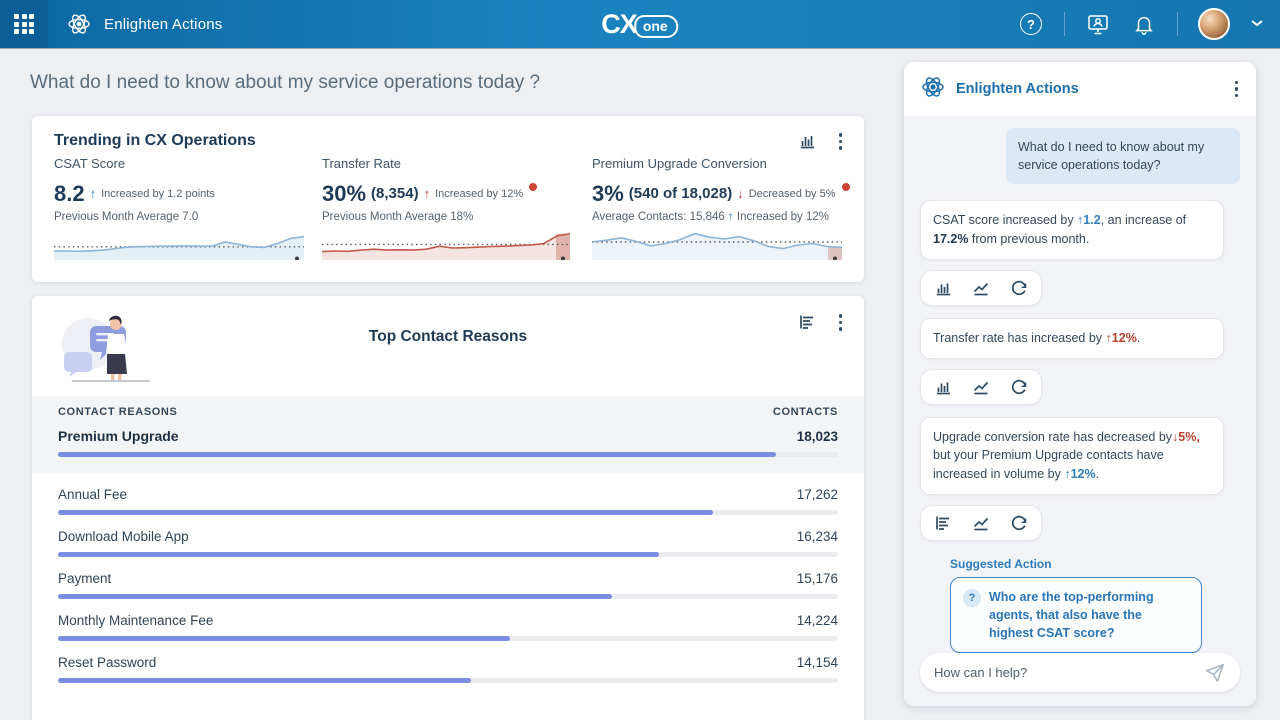  What do you see at coordinates (817, 620) in the screenshot?
I see `contacts-value: 14,224` at bounding box center [817, 620].